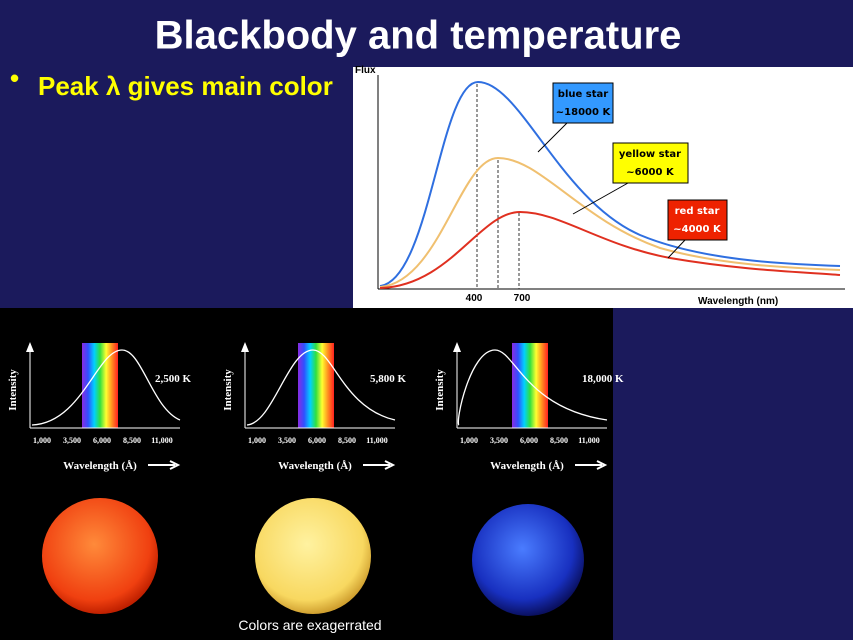  Describe the element at coordinates (418, 36) in the screenshot. I see `slide-title: Blackbody and temperature` at that location.